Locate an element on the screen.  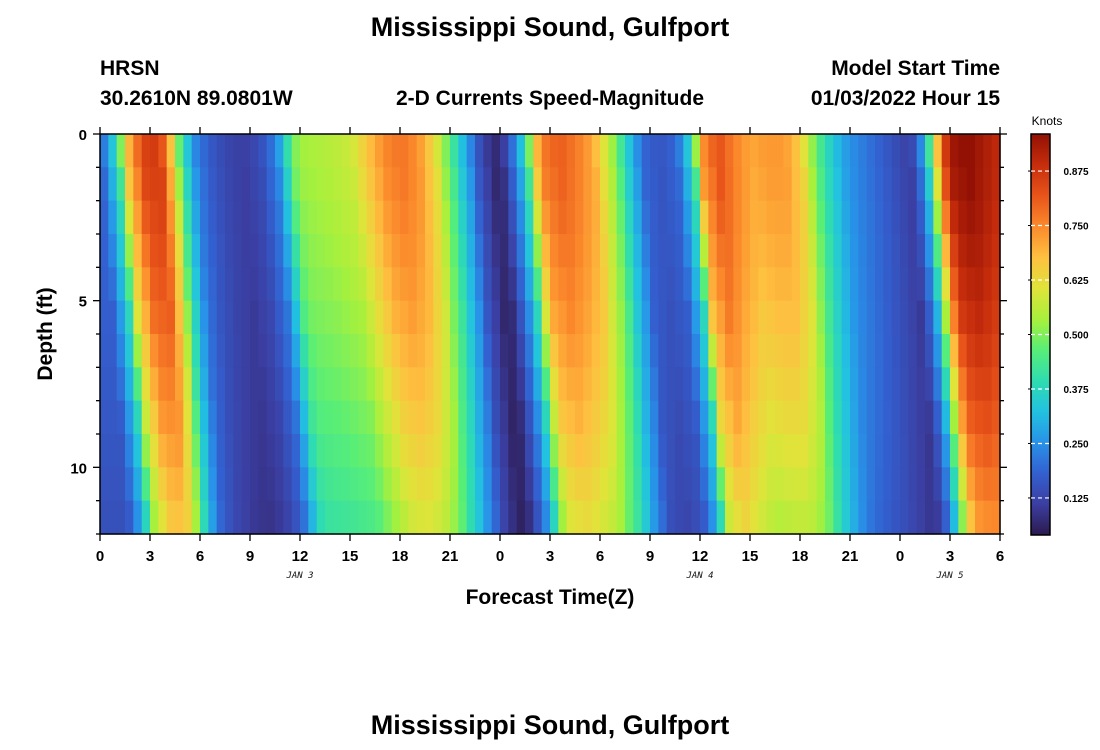
colorbar-tick-label: 0.500 is located at coordinates (1075, 336).